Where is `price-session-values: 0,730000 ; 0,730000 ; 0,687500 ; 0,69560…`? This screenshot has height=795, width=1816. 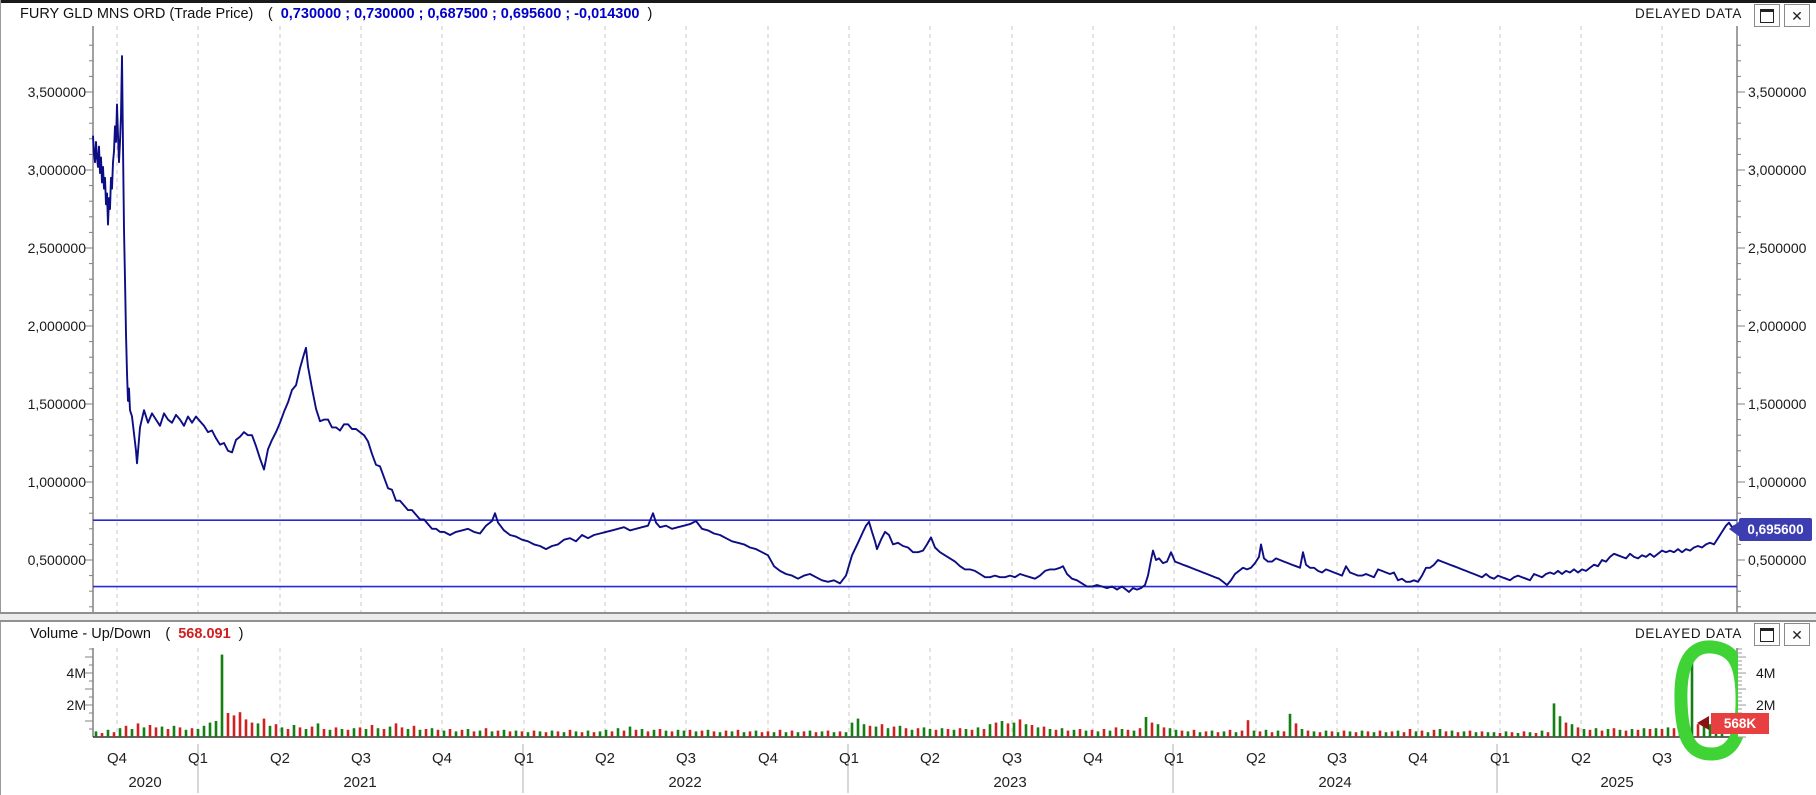 price-session-values: 0,730000 ; 0,730000 ; 0,687500 ; 0,69560… is located at coordinates (460, 14).